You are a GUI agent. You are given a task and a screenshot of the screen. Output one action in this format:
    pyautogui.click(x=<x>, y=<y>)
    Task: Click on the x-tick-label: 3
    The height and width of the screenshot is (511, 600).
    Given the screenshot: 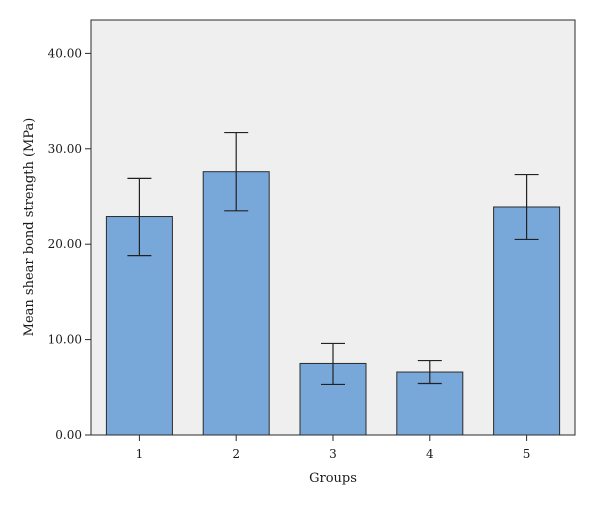 What is the action you would take?
    pyautogui.click(x=333, y=454)
    